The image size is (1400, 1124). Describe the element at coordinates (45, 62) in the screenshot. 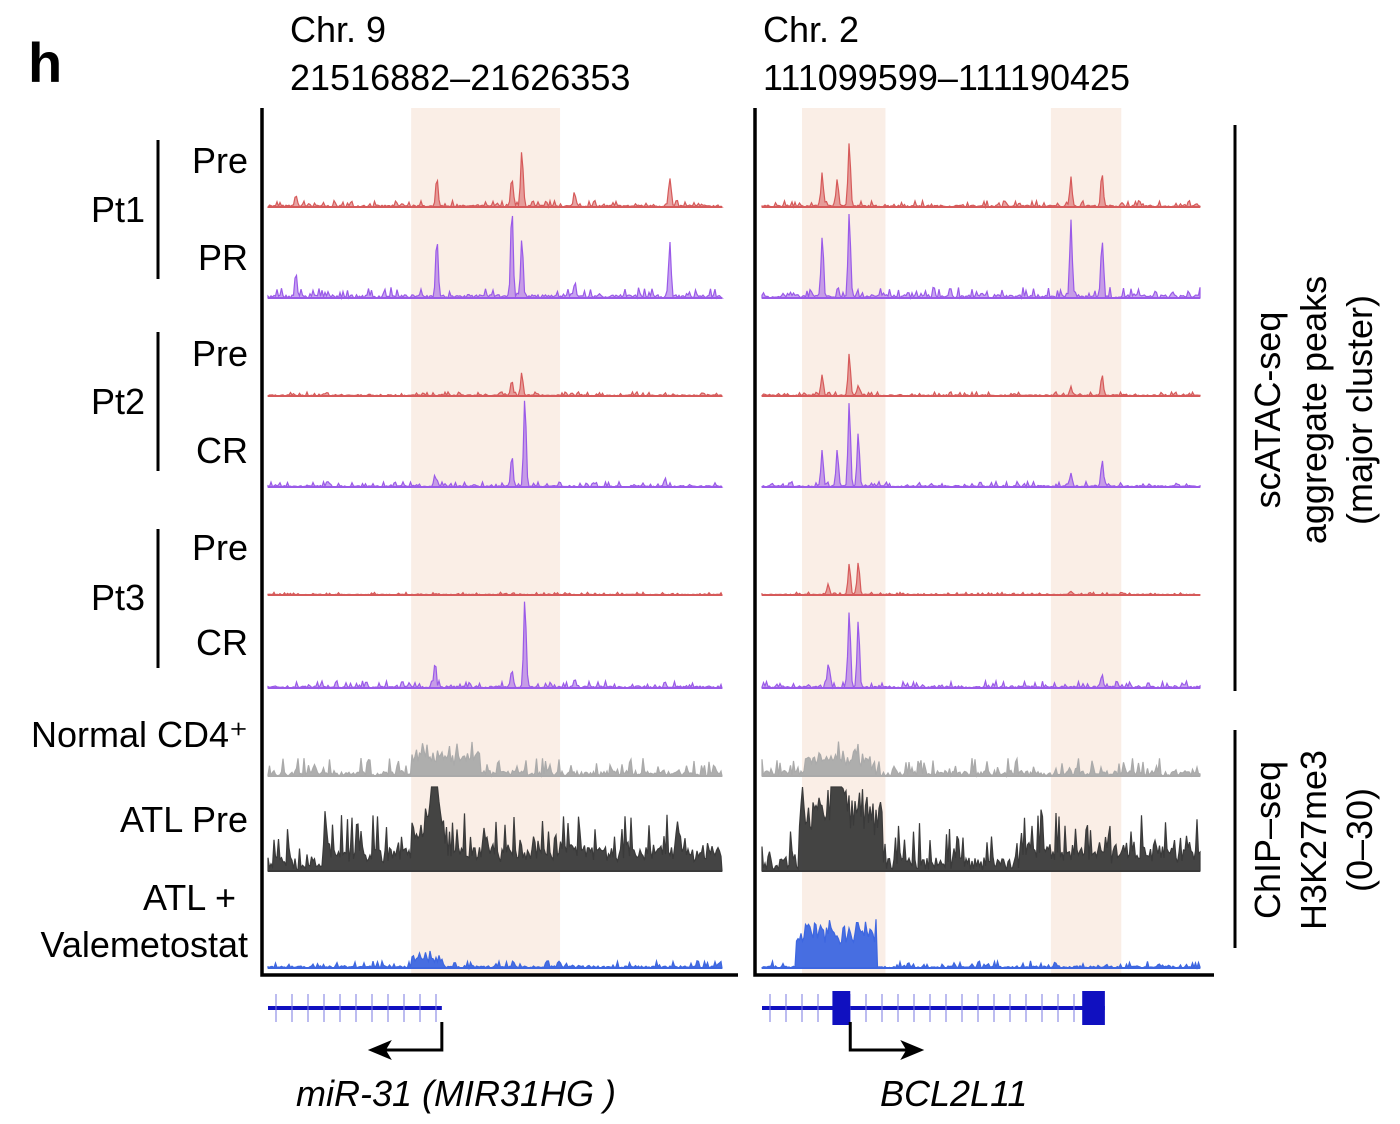

I see `panel-letter: h` at that location.